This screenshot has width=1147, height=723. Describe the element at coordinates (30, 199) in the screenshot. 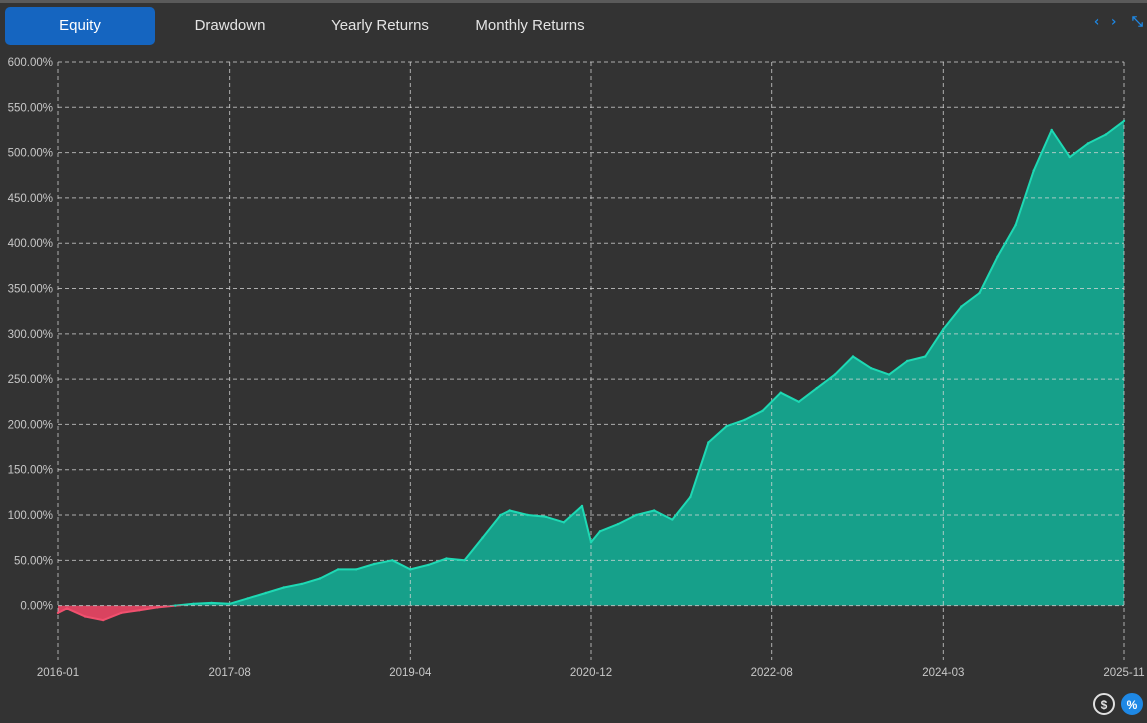

I see `y-tick-label: 450.00%` at that location.